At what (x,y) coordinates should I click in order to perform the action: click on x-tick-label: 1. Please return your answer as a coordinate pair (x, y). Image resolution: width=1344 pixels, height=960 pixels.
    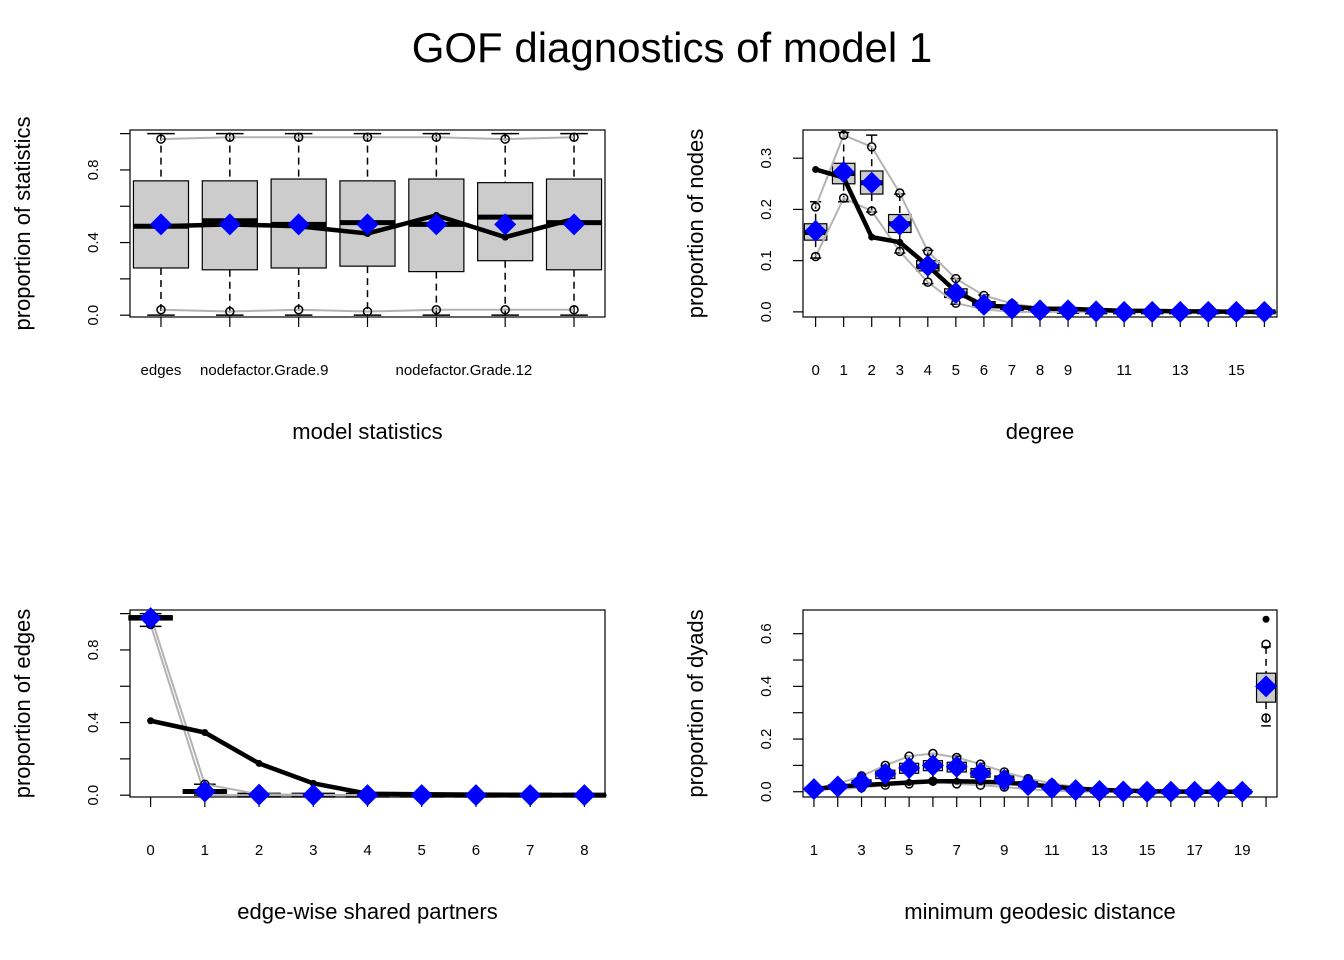
    Looking at the image, I should click on (814, 850).